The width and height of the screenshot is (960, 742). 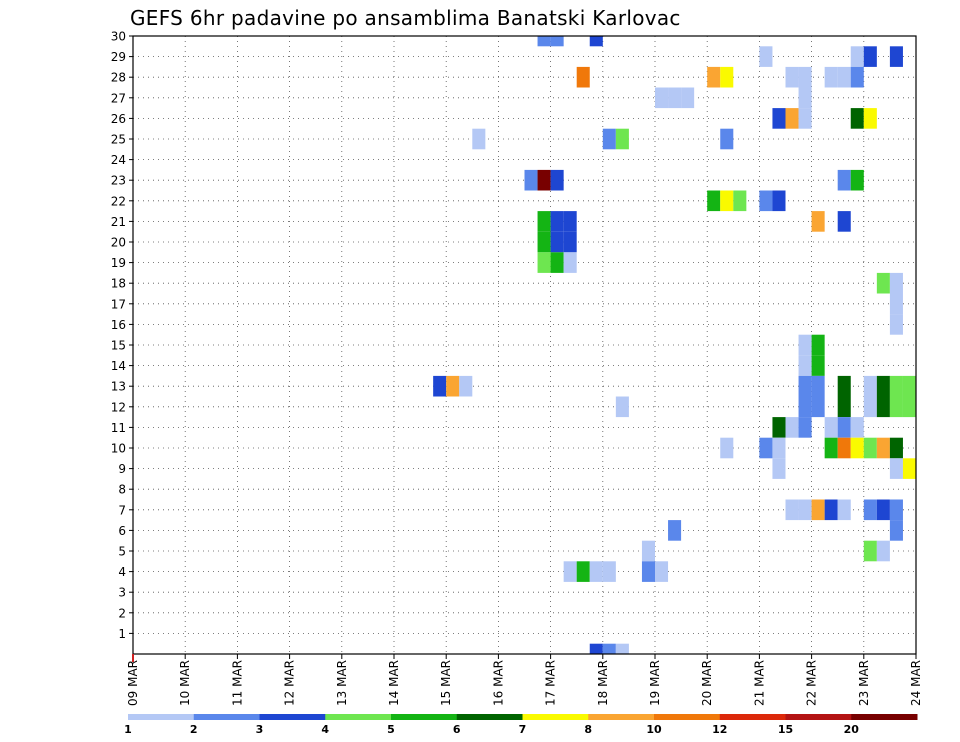 I want to click on colorbar-label: 8, so click(x=588, y=729).